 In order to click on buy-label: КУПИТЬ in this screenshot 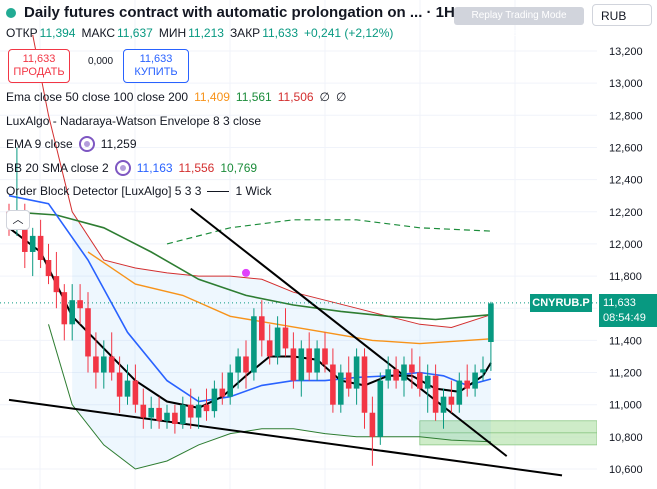, I will do `click(156, 72)`.